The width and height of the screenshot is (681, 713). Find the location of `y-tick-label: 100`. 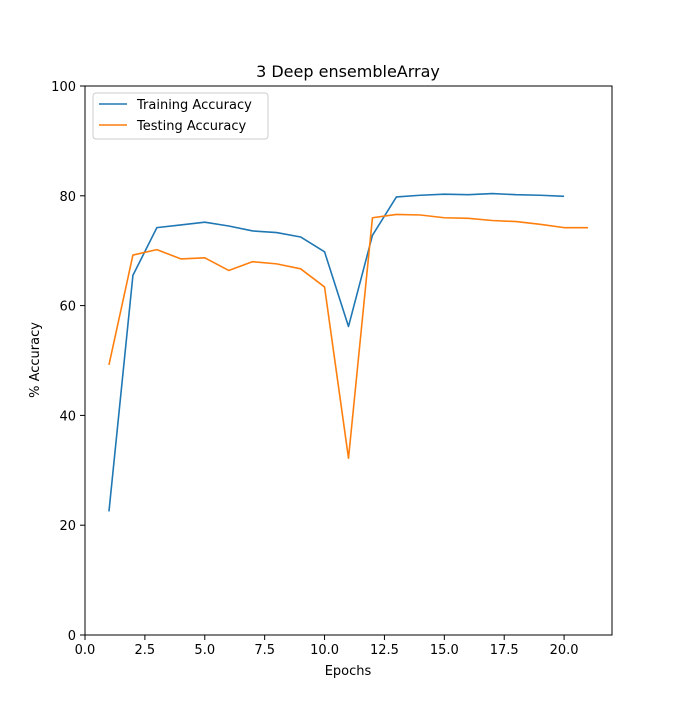

y-tick-label: 100 is located at coordinates (63, 87).